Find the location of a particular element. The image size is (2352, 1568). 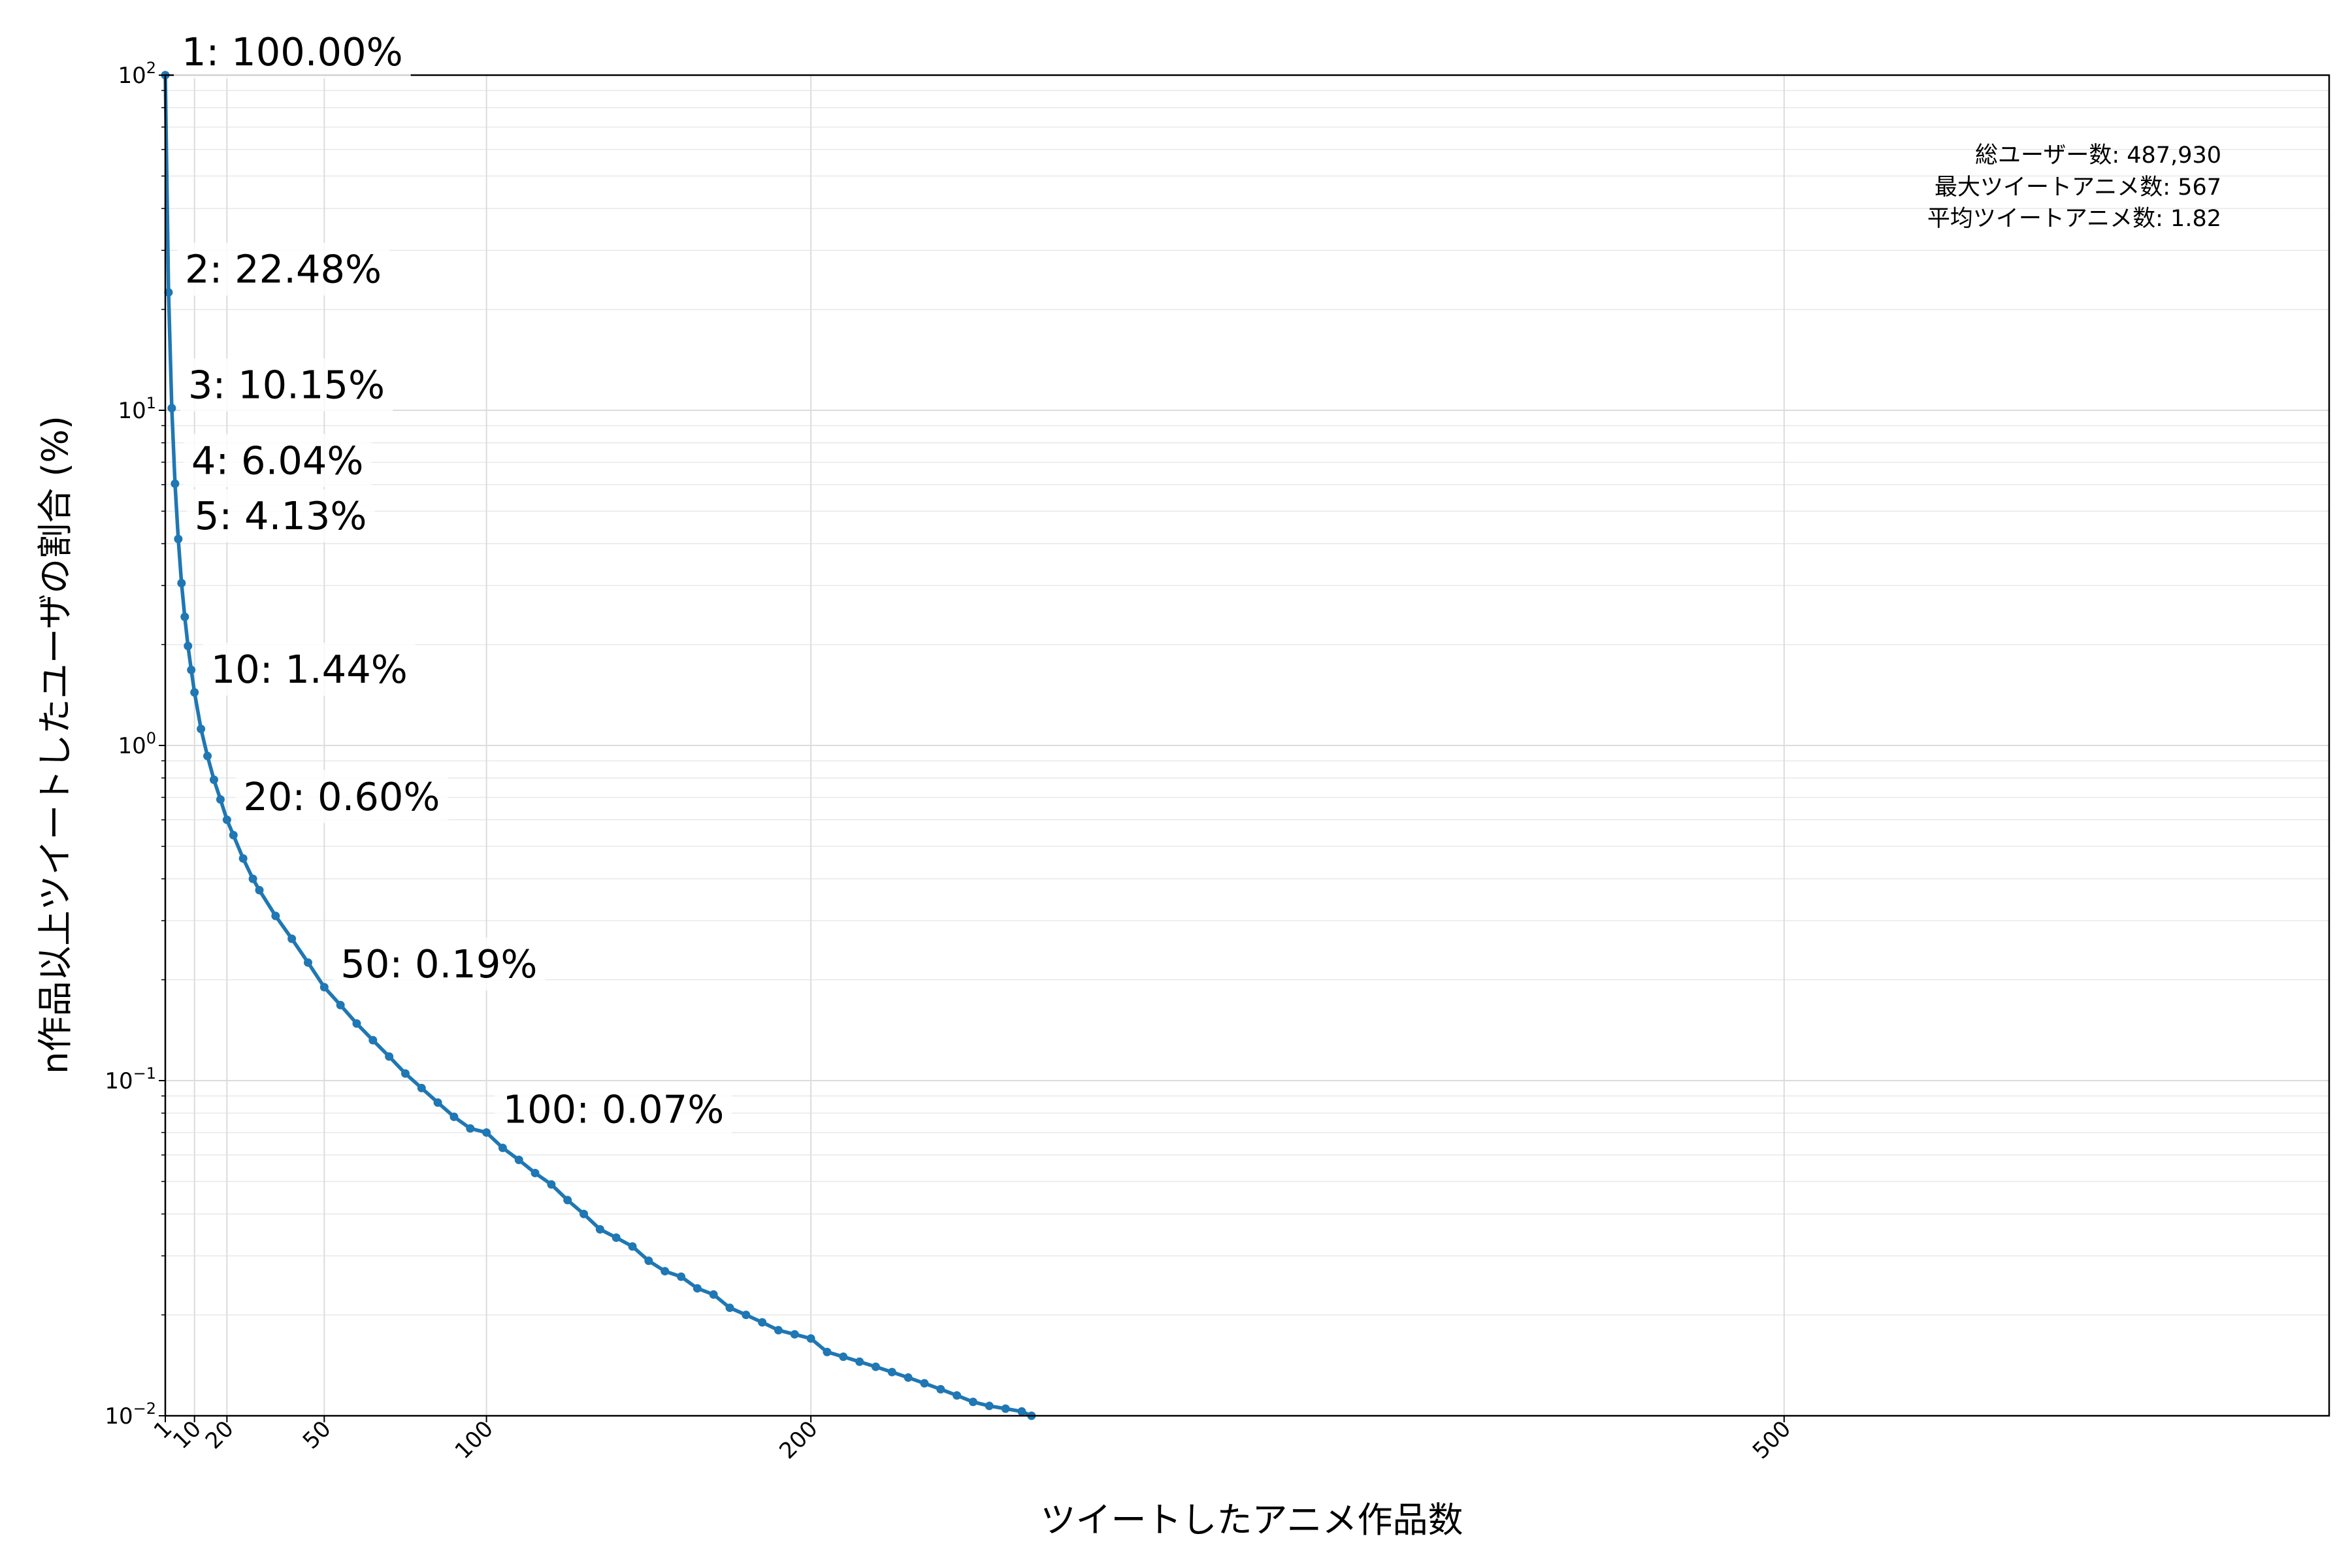

annotation-label: 1: 100.00% is located at coordinates (292, 51).